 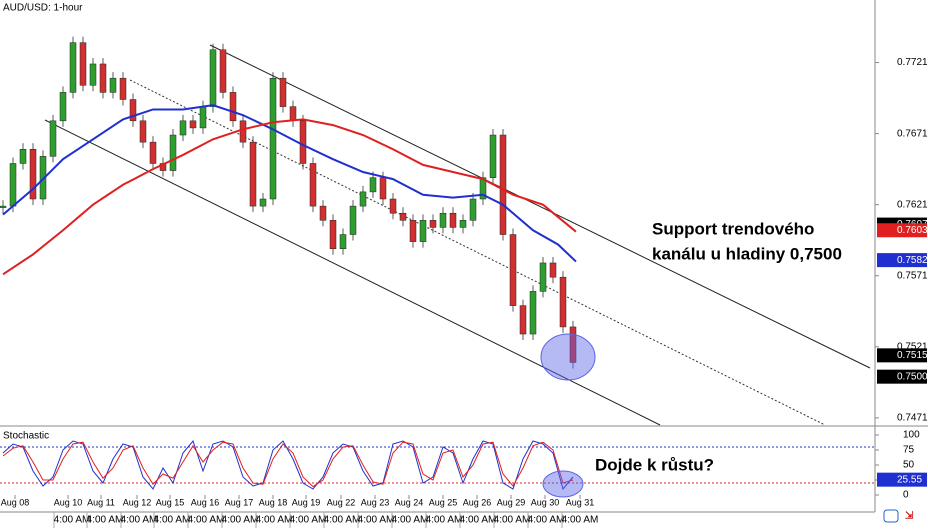 I want to click on indicator-title: Stochastic, so click(x=26, y=436).